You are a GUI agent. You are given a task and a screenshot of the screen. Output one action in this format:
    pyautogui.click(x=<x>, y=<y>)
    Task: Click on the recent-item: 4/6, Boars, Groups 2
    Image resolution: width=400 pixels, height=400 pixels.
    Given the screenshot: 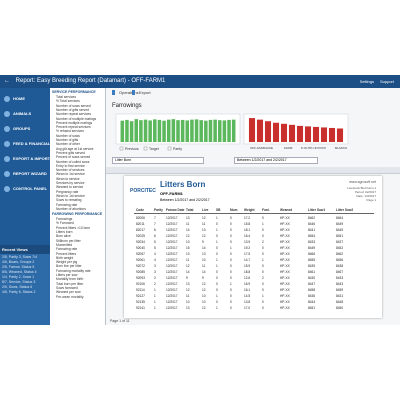 What is the action you would take?
    pyautogui.click(x=18, y=261)
    